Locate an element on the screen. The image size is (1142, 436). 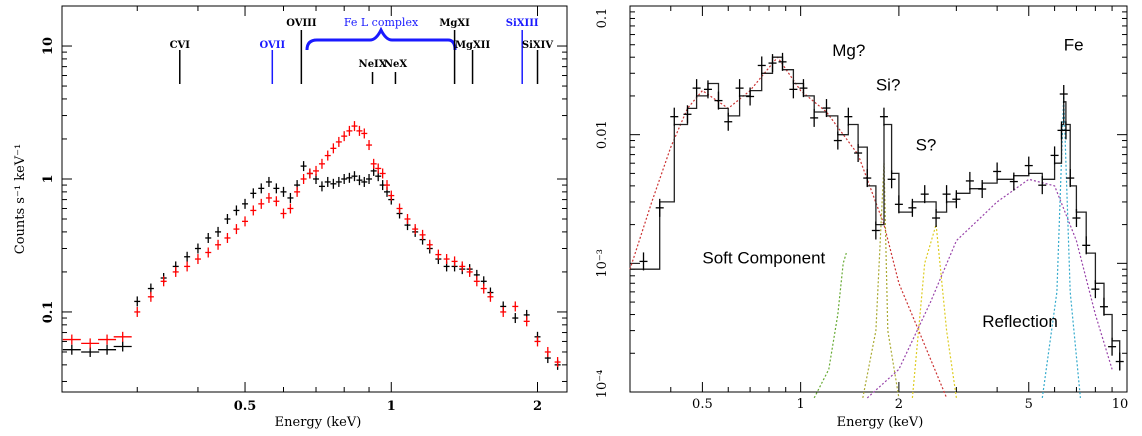
right-y-tick-label: 10⁻⁴ is located at coordinates (602, 384).